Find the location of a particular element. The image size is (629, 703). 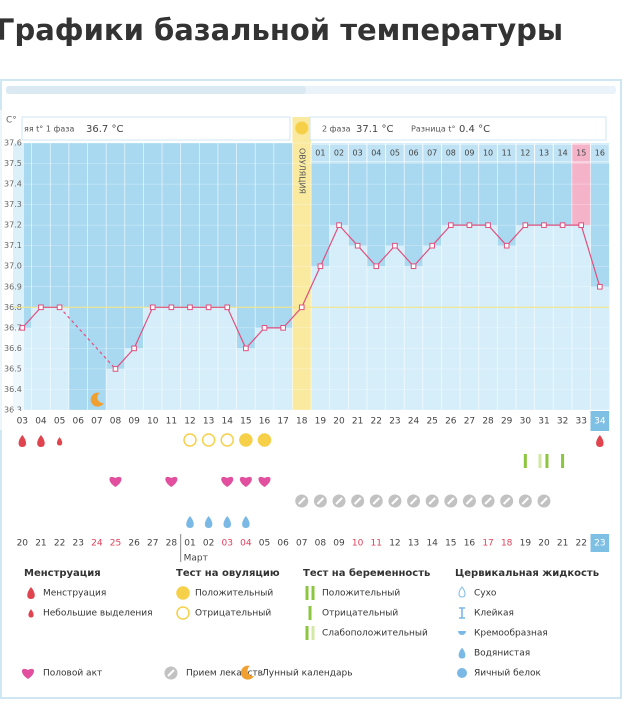

date-label: 06 is located at coordinates (283, 544).